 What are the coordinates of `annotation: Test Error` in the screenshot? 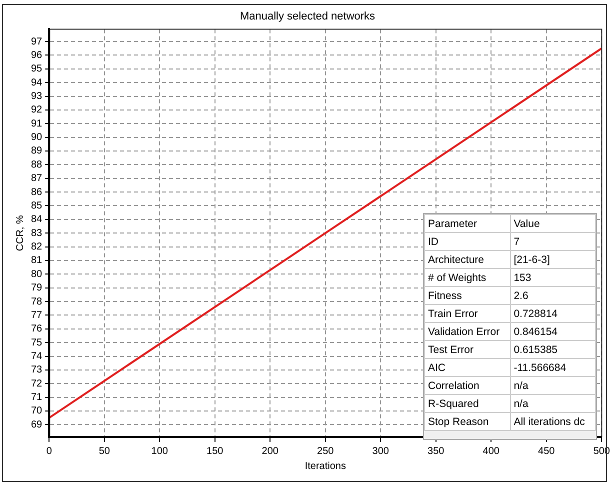 It's located at (467, 349).